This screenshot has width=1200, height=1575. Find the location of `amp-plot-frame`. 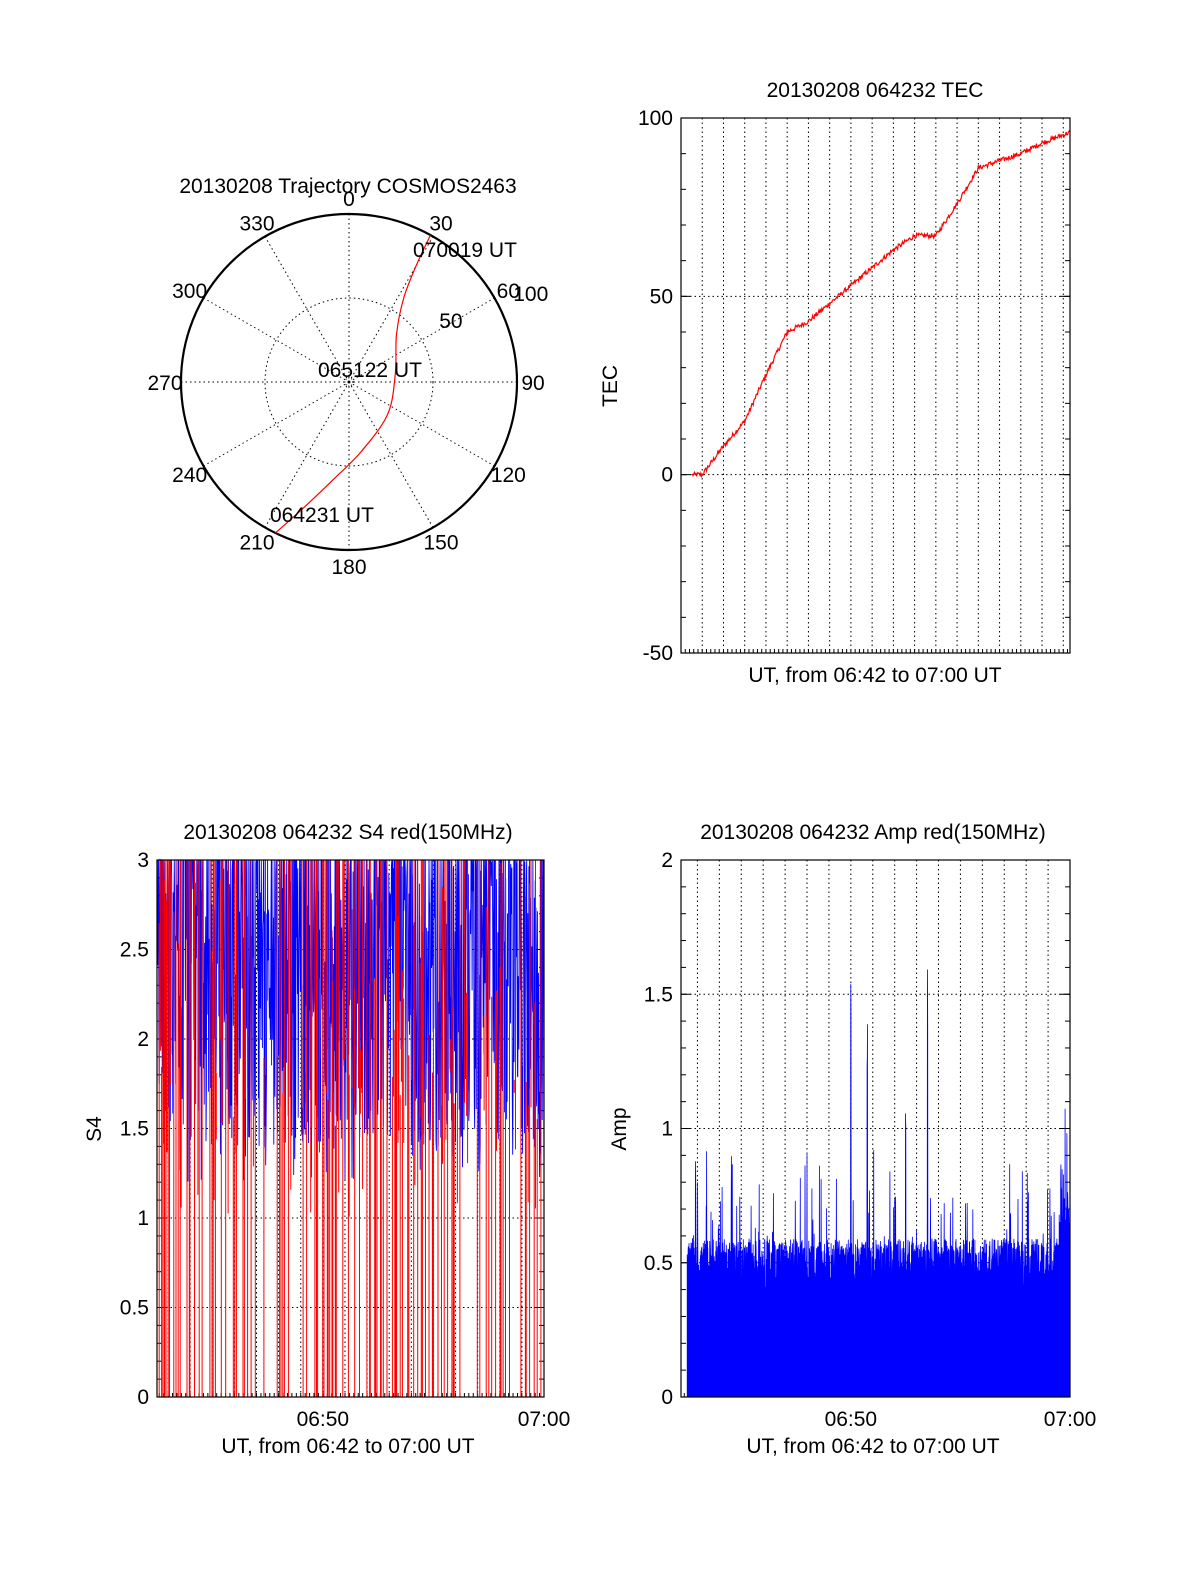

amp-plot-frame is located at coordinates (875, 1128).